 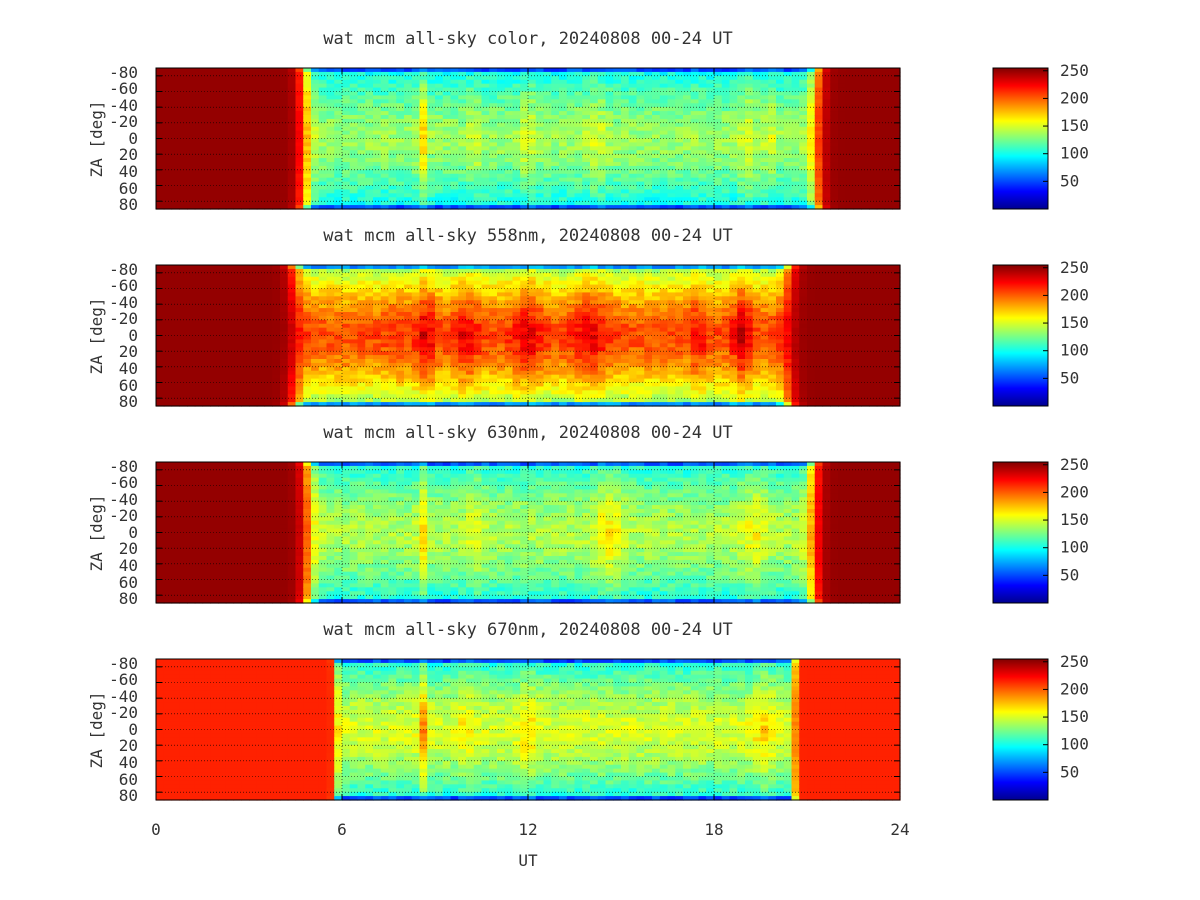 What do you see at coordinates (123, 679) in the screenshot?
I see `panel-4-ytick-label: -60` at bounding box center [123, 679].